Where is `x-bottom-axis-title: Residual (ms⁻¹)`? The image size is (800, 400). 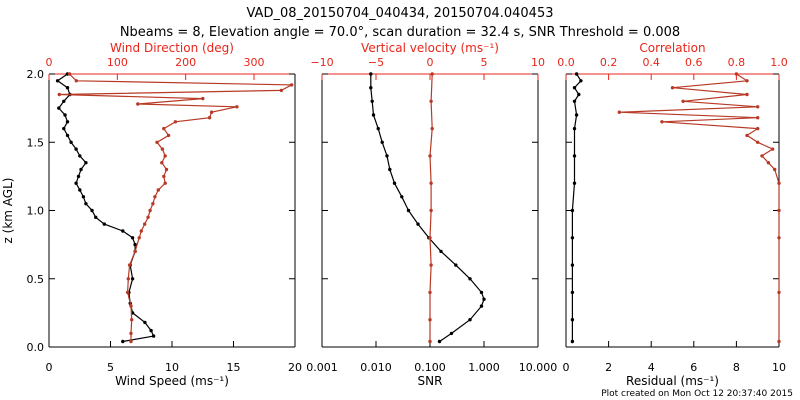
x-bottom-axis-title: Residual (ms⁻¹) is located at coordinates (672, 381).